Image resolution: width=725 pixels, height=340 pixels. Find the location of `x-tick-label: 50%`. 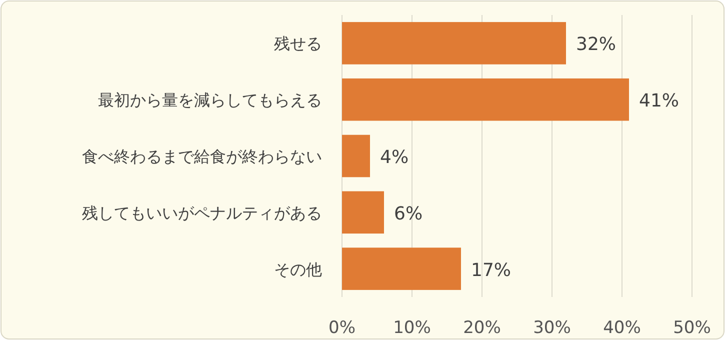

x-tick-label: 50% is located at coordinates (692, 328).